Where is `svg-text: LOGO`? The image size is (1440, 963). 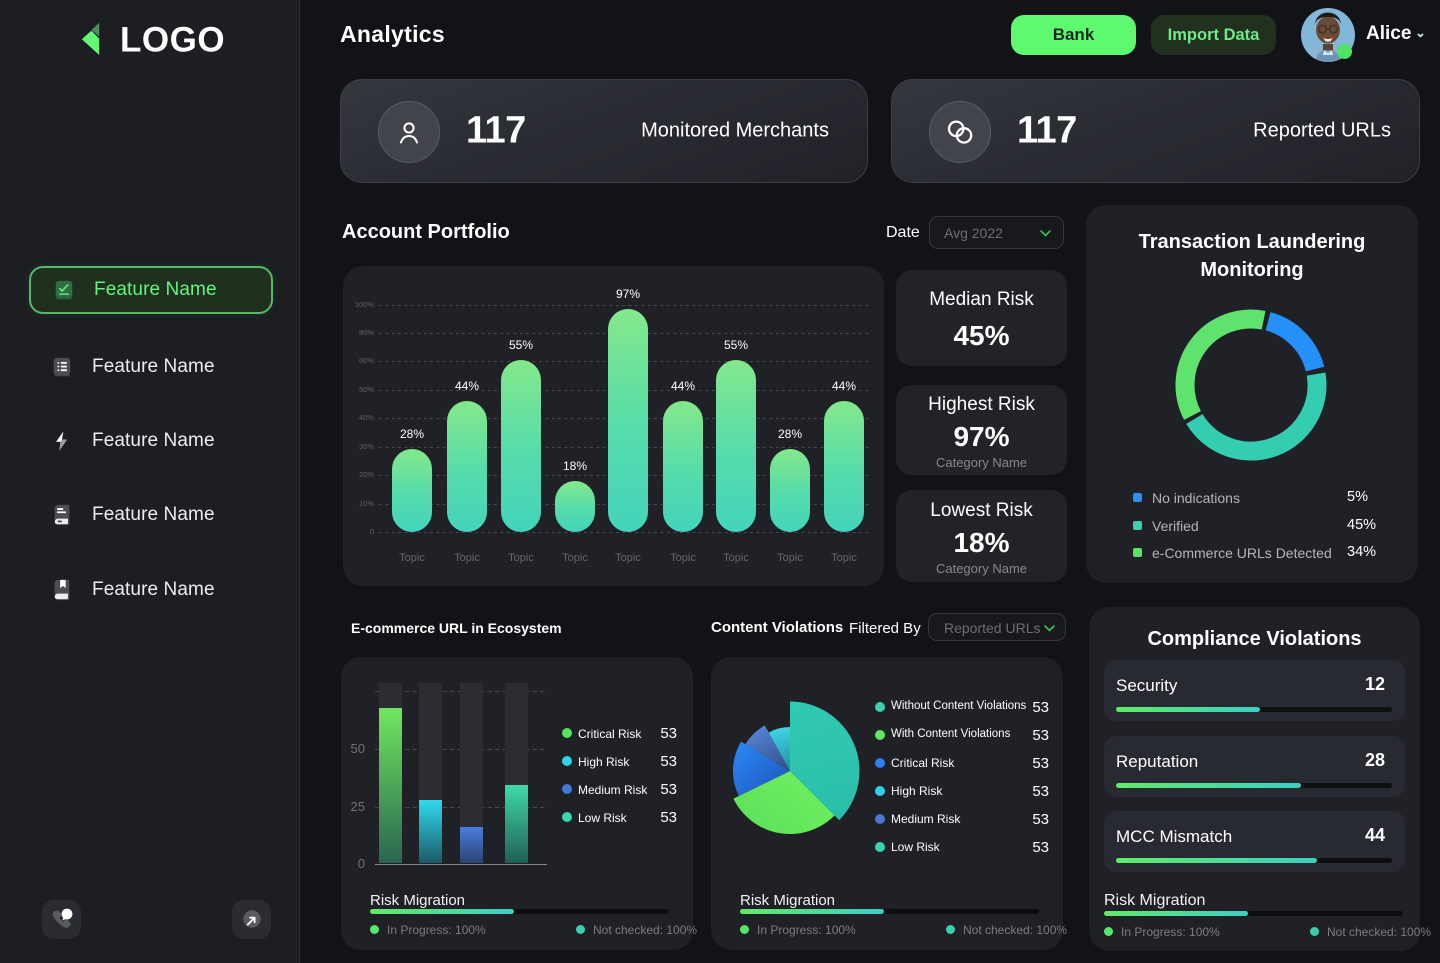 svg-text: LOGO is located at coordinates (172, 41).